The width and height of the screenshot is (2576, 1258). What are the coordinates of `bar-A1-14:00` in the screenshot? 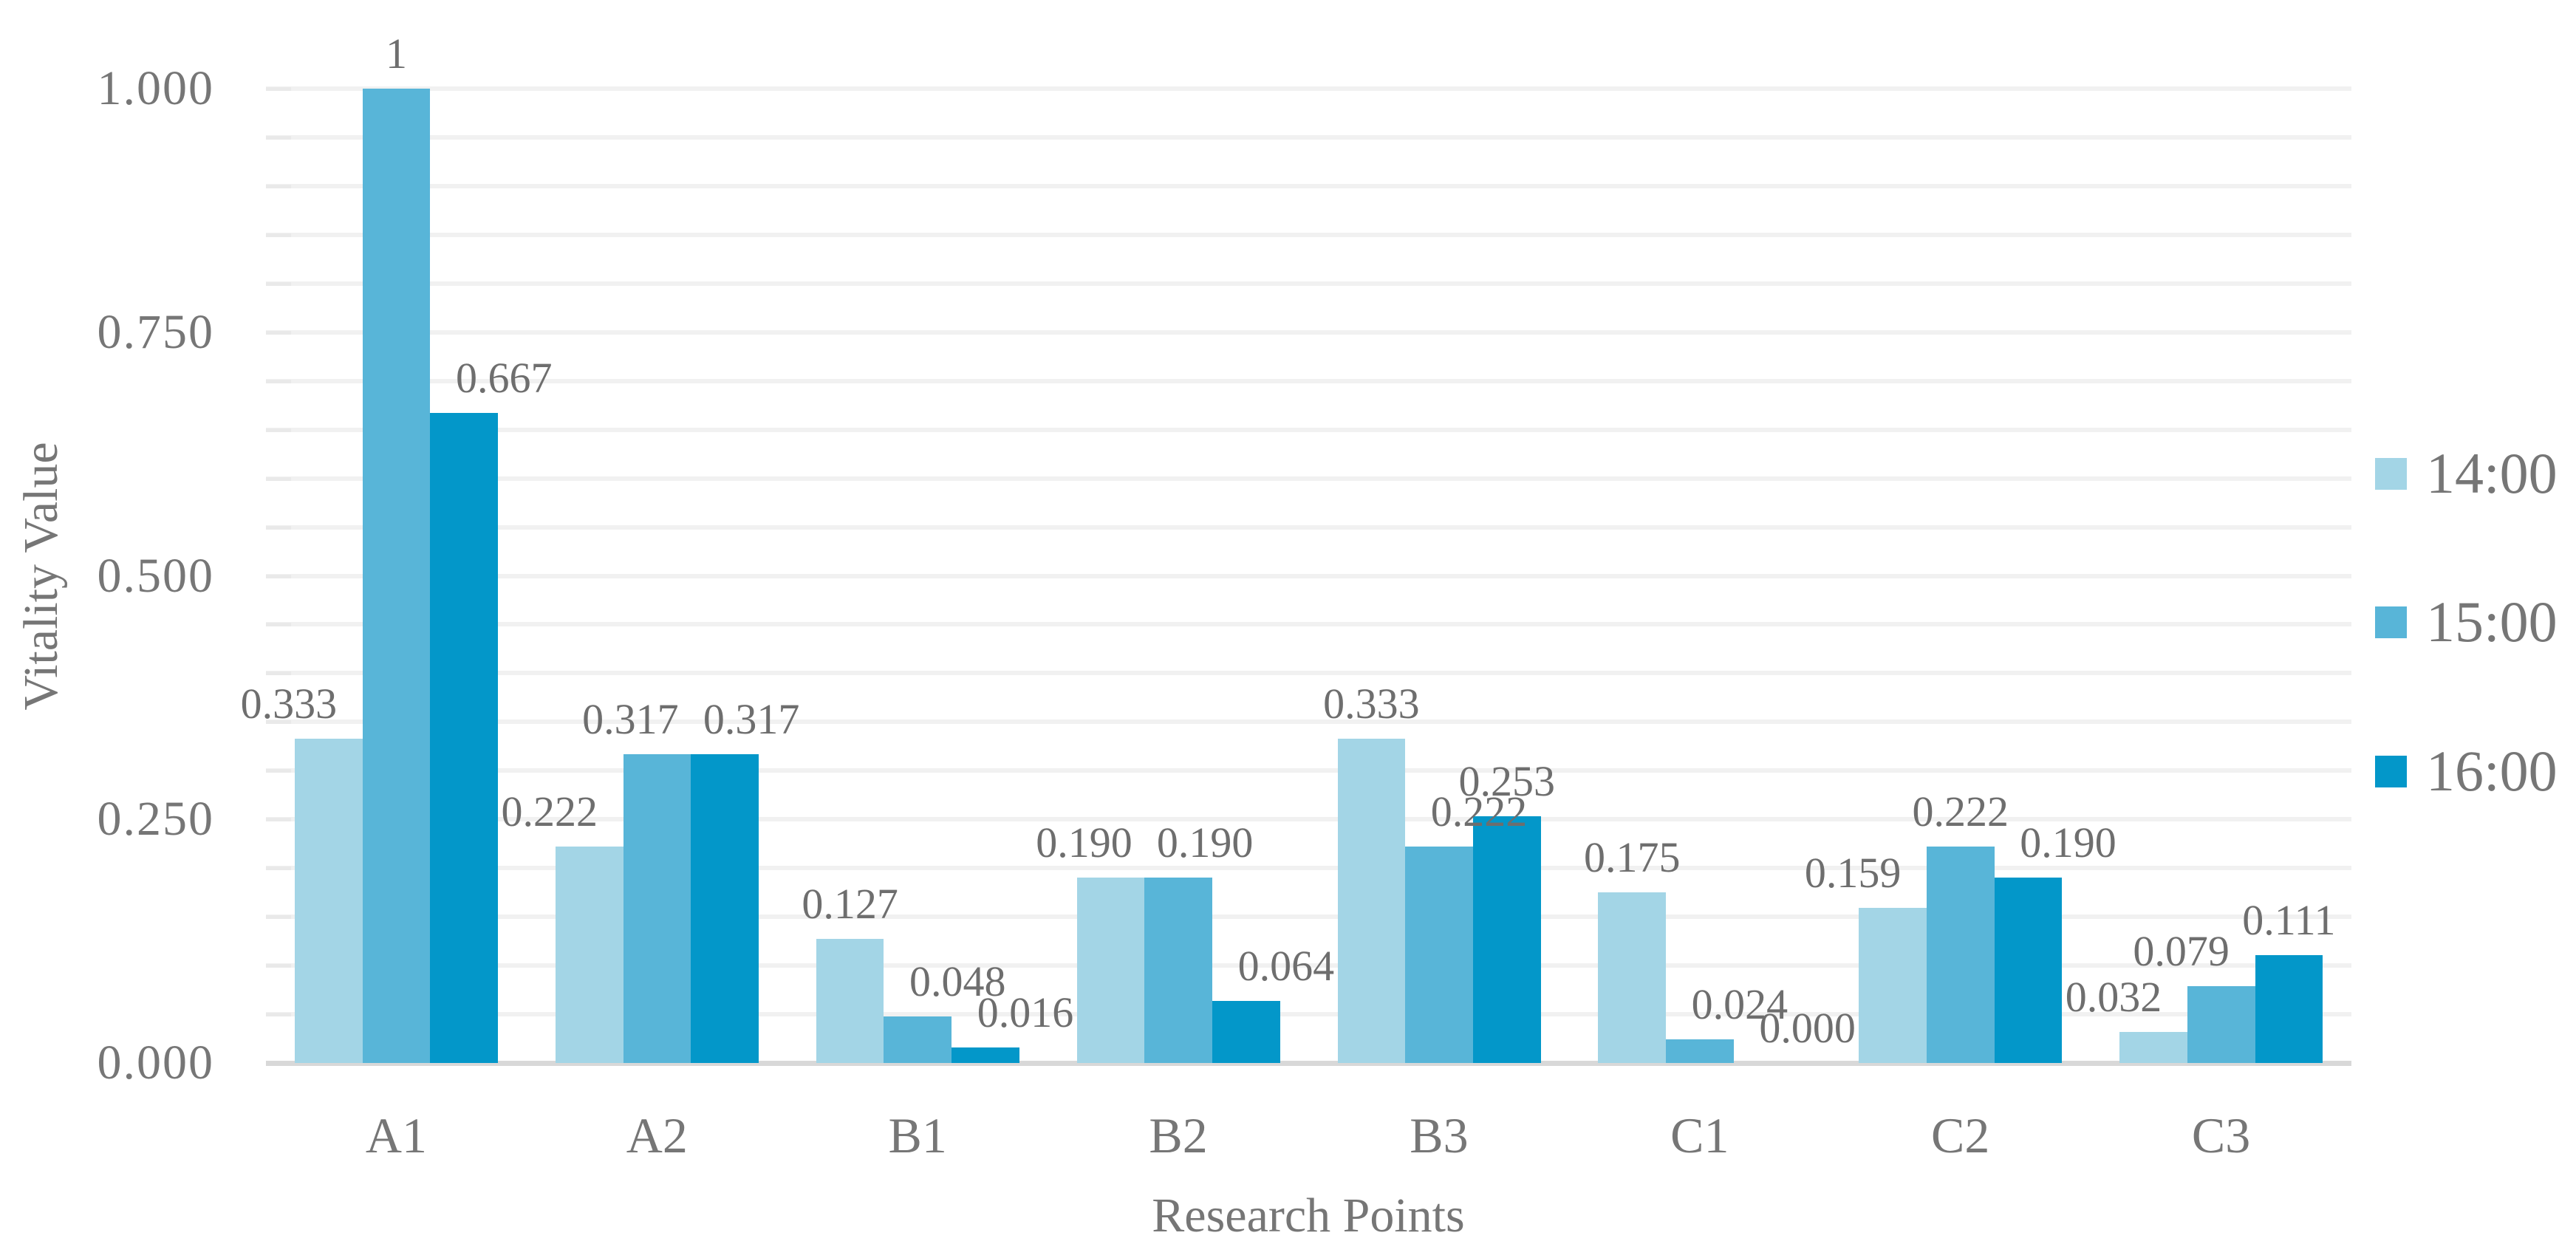 It's located at (329, 900).